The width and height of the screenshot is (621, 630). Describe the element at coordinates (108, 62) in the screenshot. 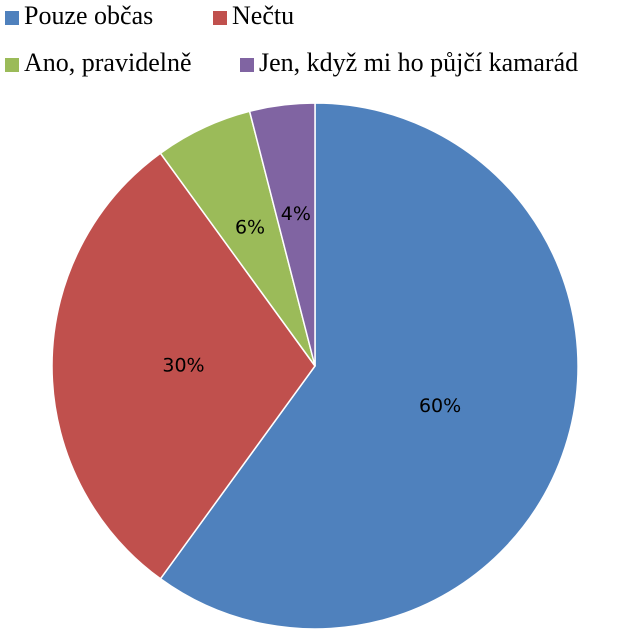

I see `legend-label: Ano, pravidelně` at that location.